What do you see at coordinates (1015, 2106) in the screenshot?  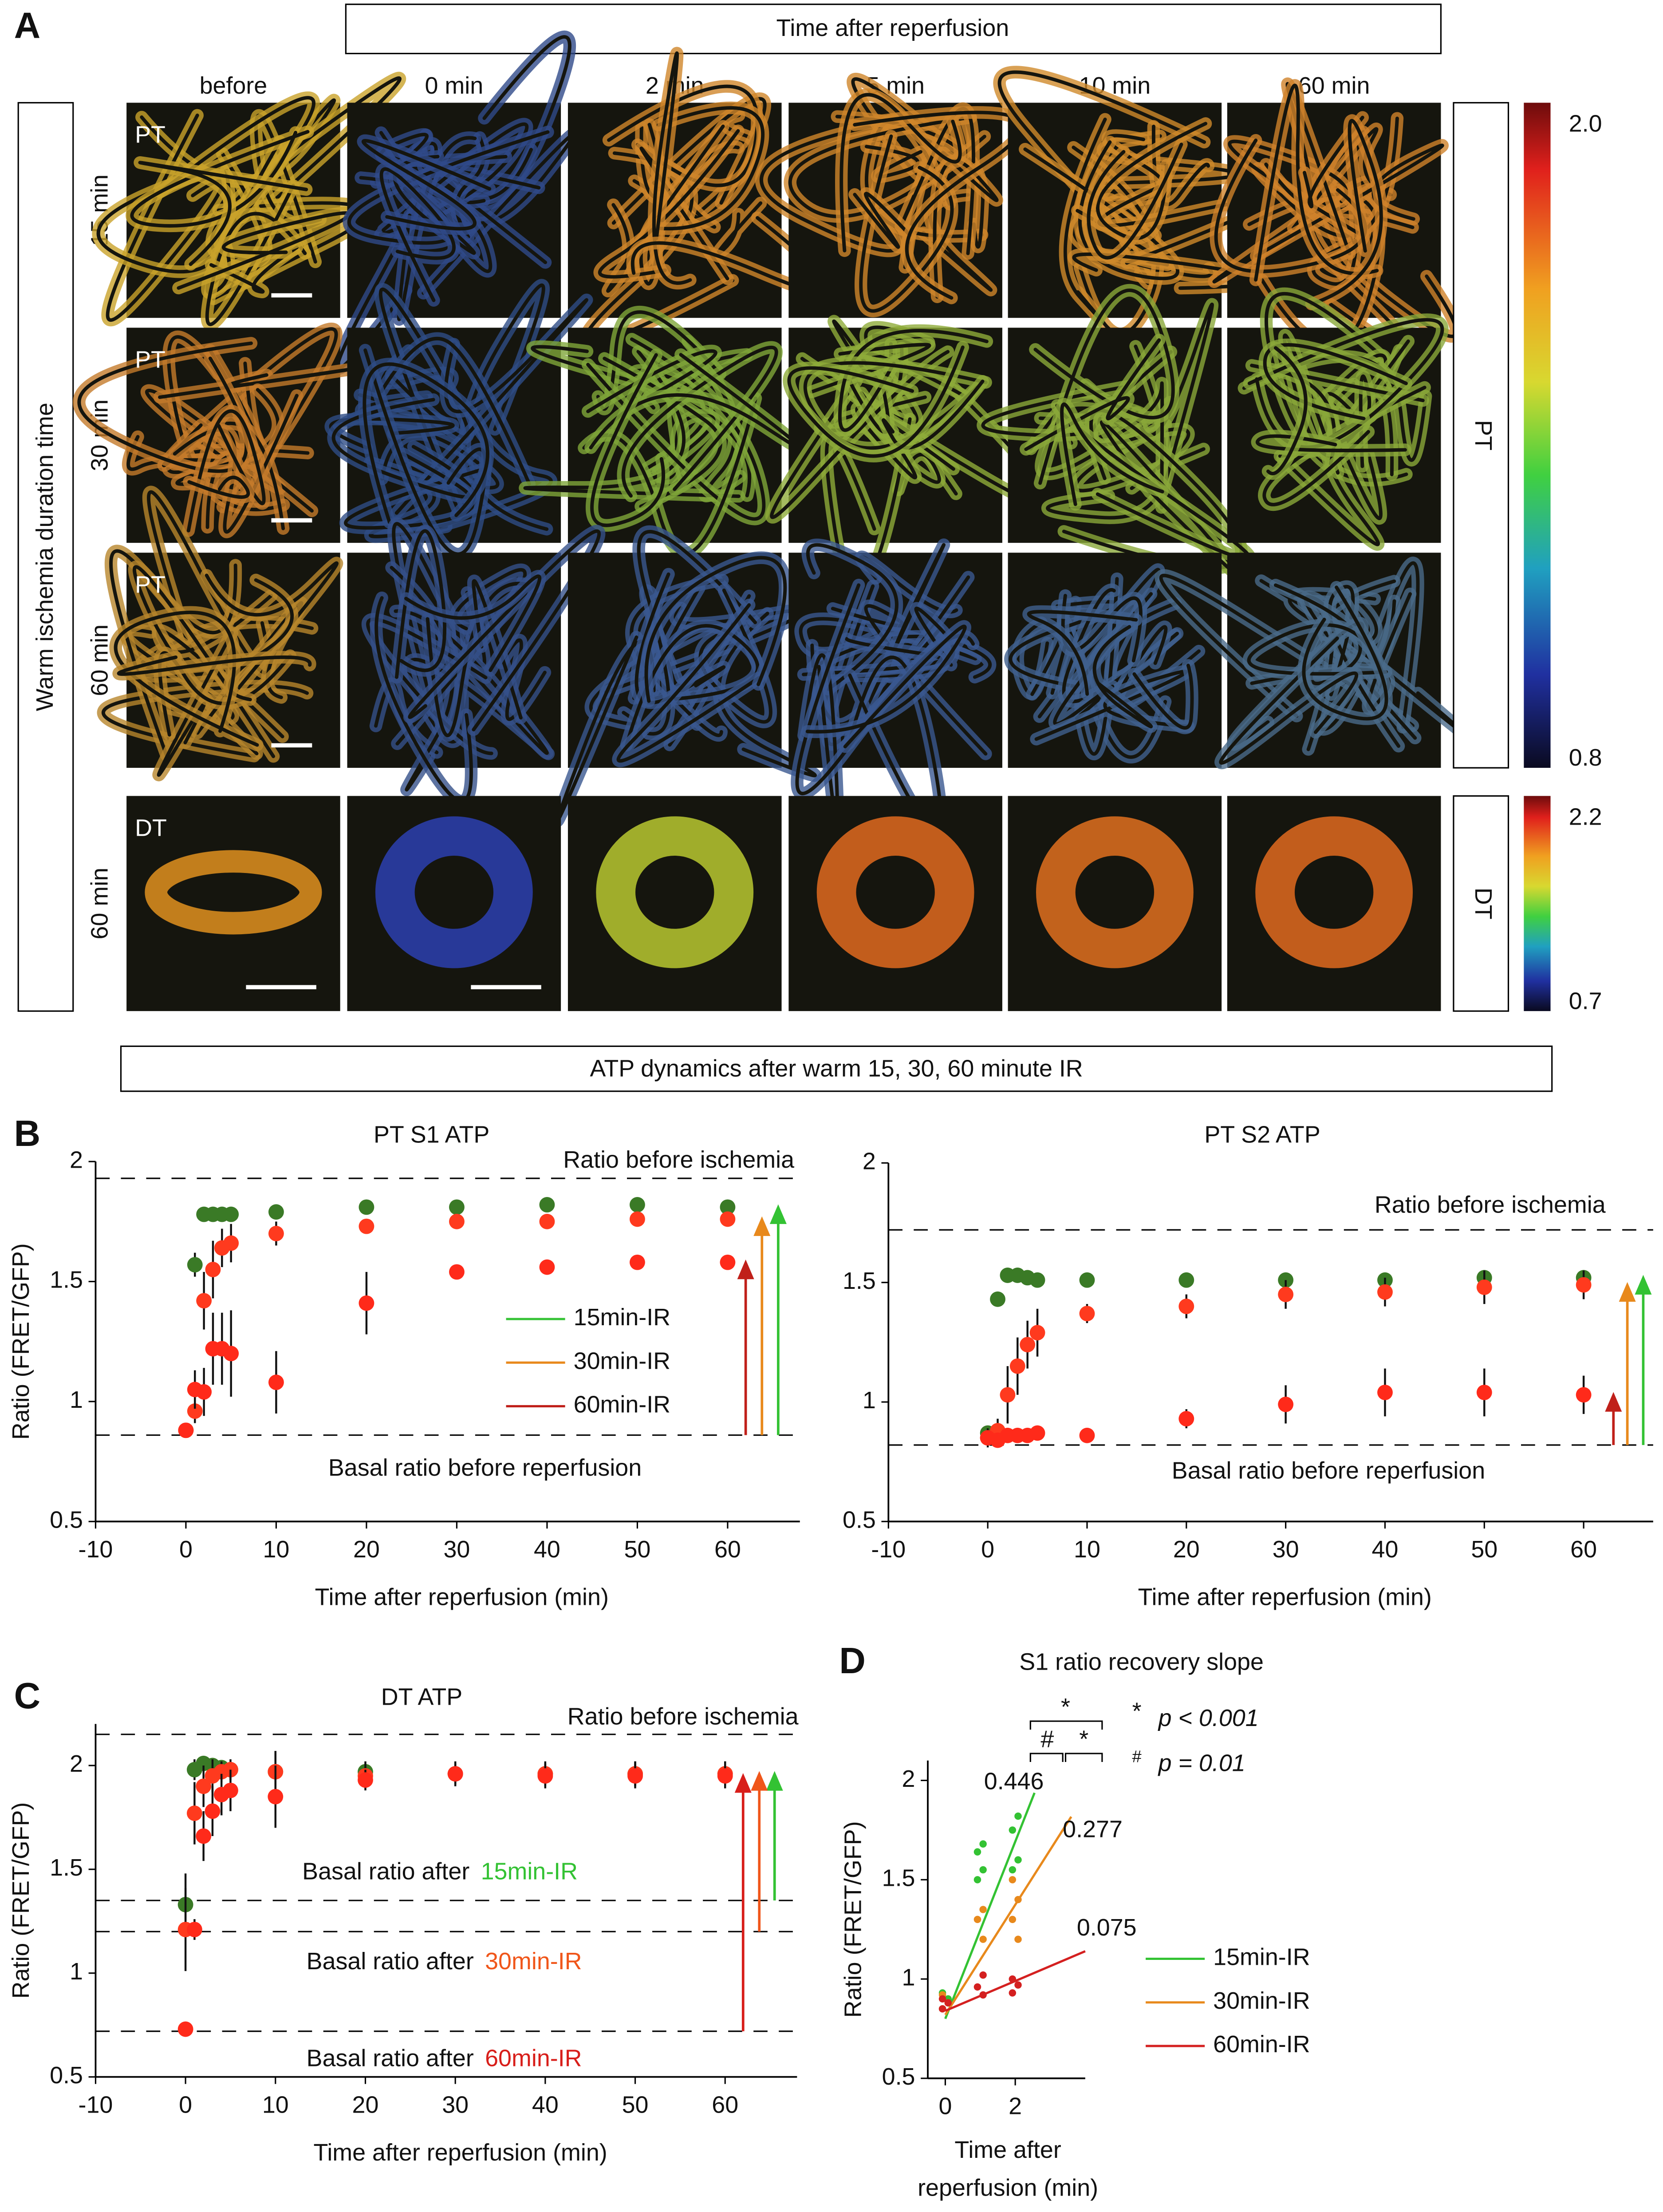 I see `x-tick-label: 2` at bounding box center [1015, 2106].